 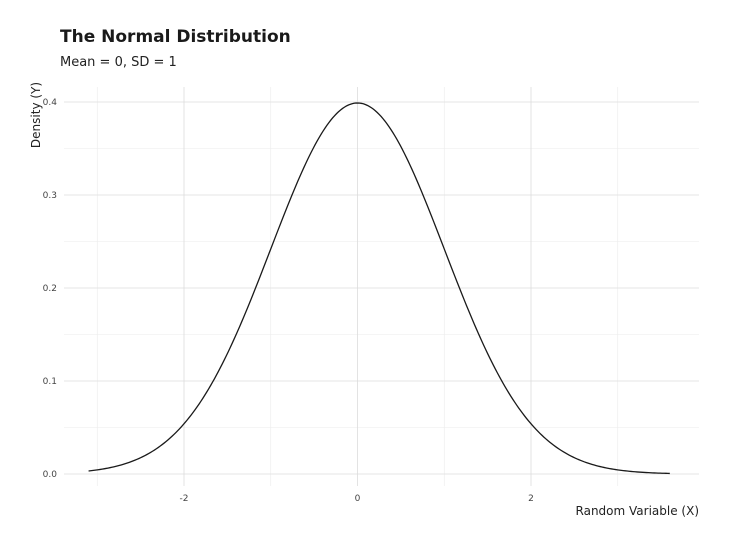 I want to click on y-tick-label: 0.3, so click(x=50, y=196).